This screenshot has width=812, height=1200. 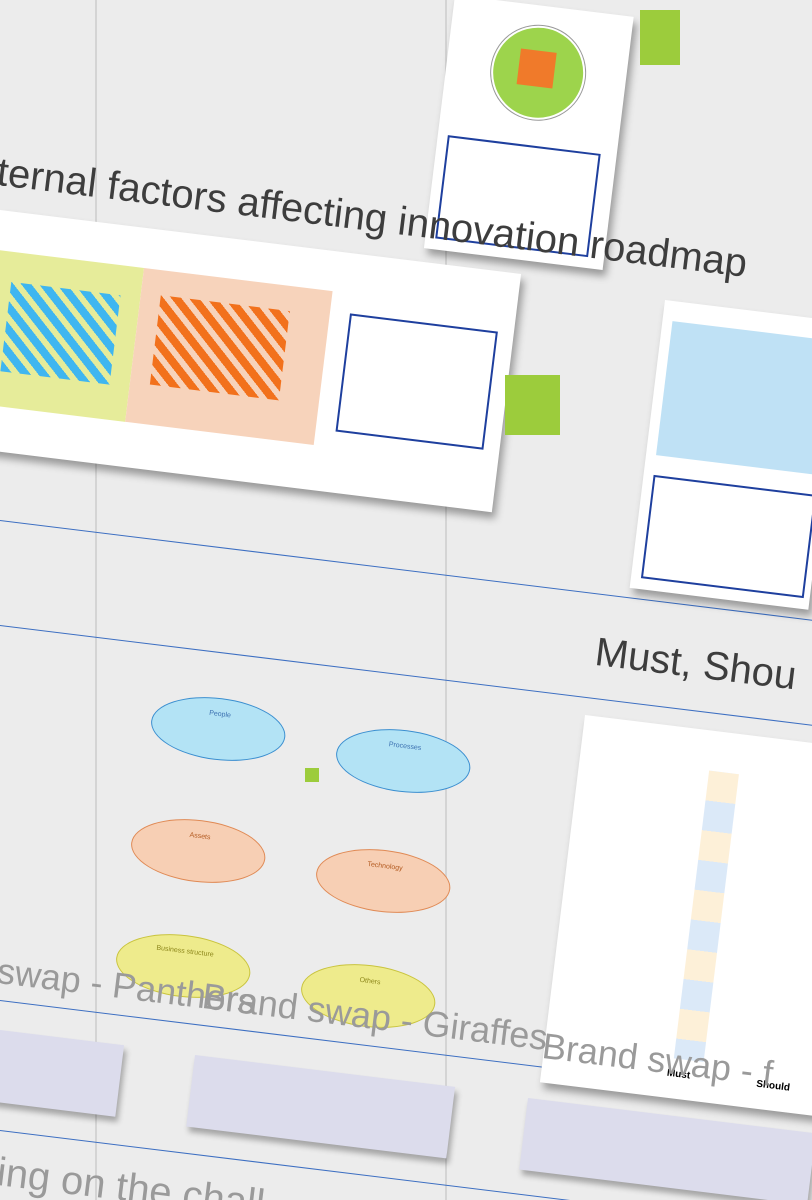 What do you see at coordinates (383, 881) in the screenshot?
I see `lens: Technology` at bounding box center [383, 881].